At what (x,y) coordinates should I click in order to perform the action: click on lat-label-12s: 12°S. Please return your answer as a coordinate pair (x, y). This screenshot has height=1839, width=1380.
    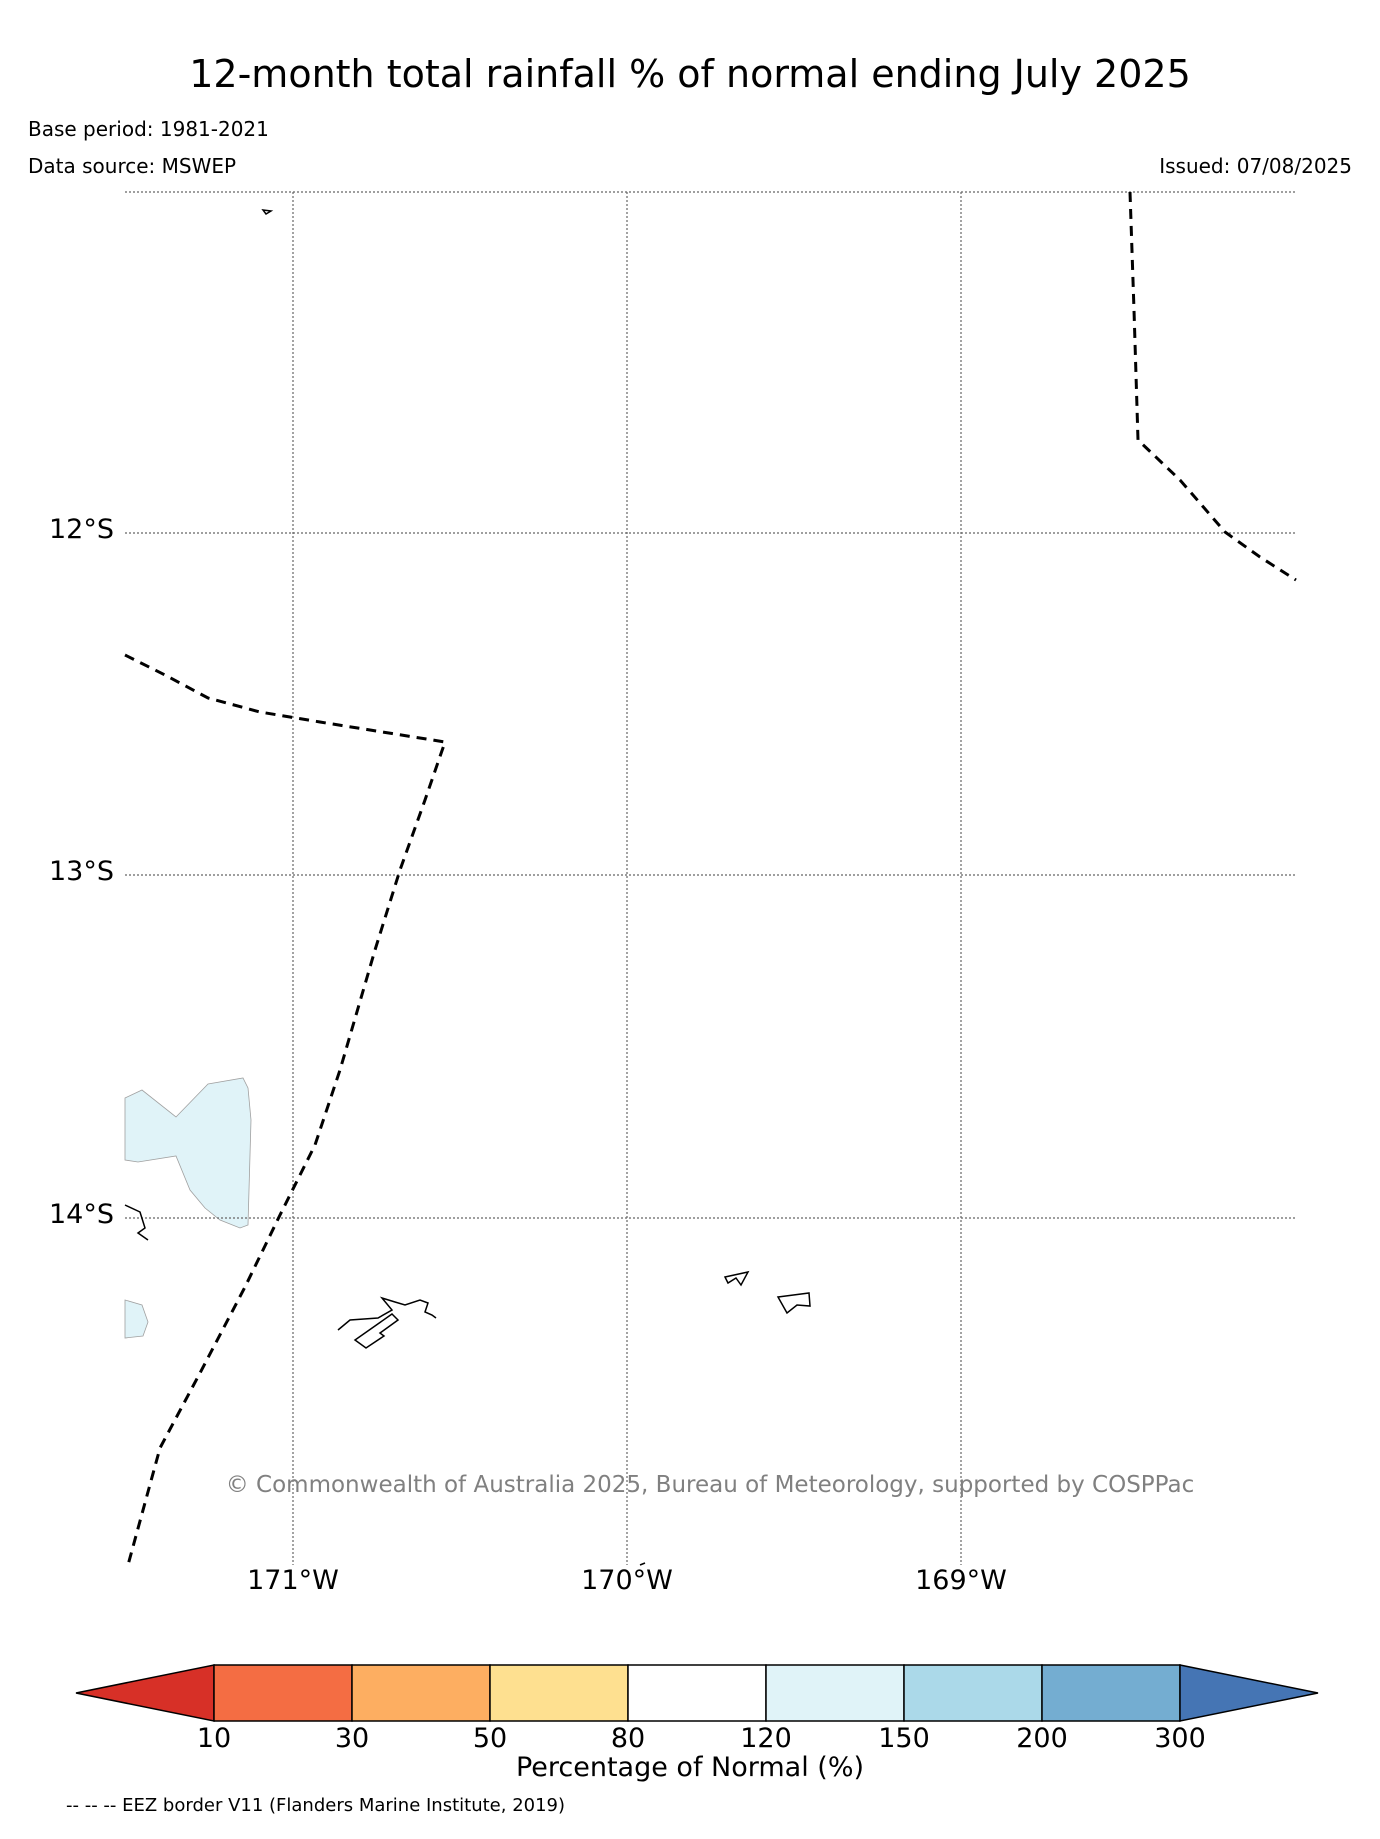
    Looking at the image, I should click on (81, 529).